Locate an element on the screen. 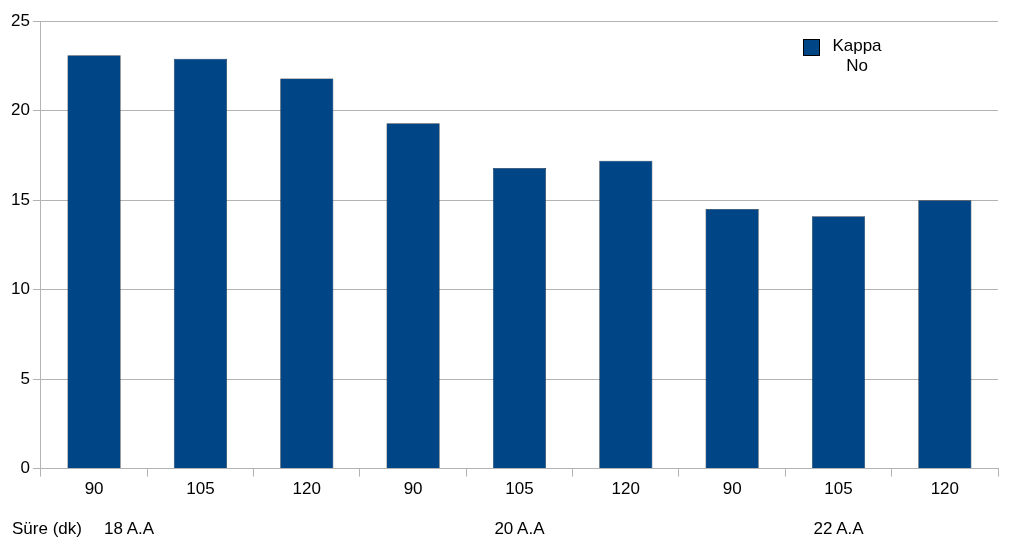 The width and height of the screenshot is (1016, 551). x-axis-title: Süre (dk) is located at coordinates (47, 528).